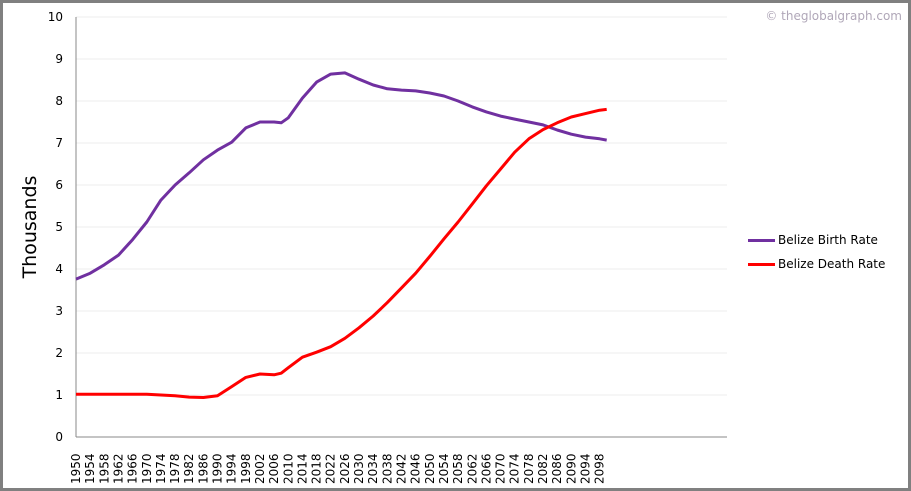 Image resolution: width=911 pixels, height=491 pixels. What do you see at coordinates (59, 311) in the screenshot?
I see `y-tick-label: 3` at bounding box center [59, 311].